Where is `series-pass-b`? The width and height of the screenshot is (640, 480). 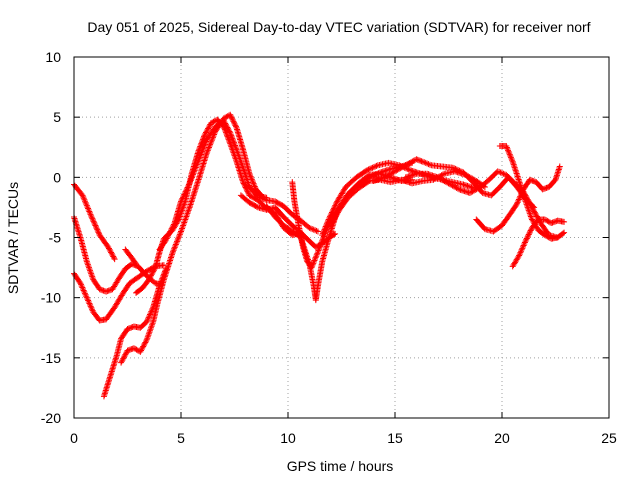 series-pass-b is located at coordinates (118, 254).